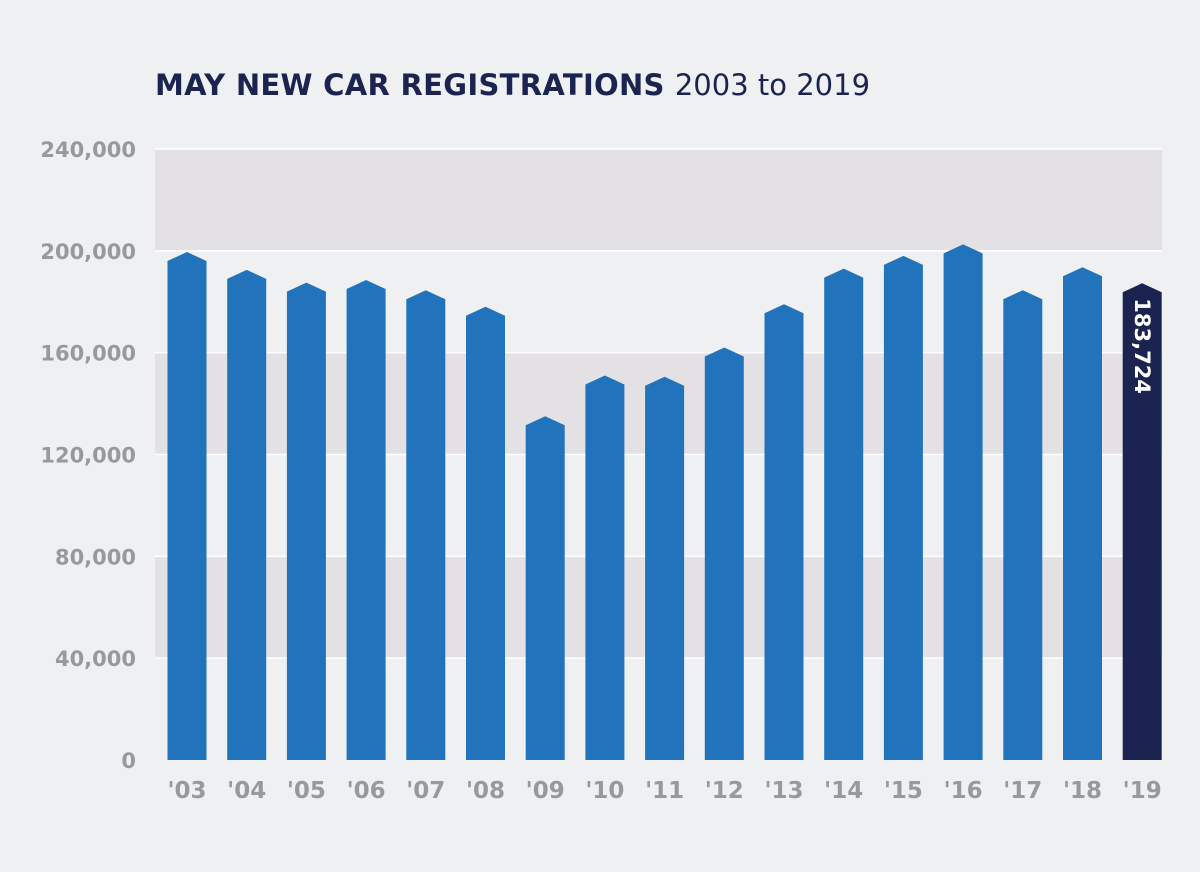 Image resolution: width=1200 pixels, height=872 pixels. What do you see at coordinates (95, 557) in the screenshot?
I see `y-tick-label: 80,000` at bounding box center [95, 557].